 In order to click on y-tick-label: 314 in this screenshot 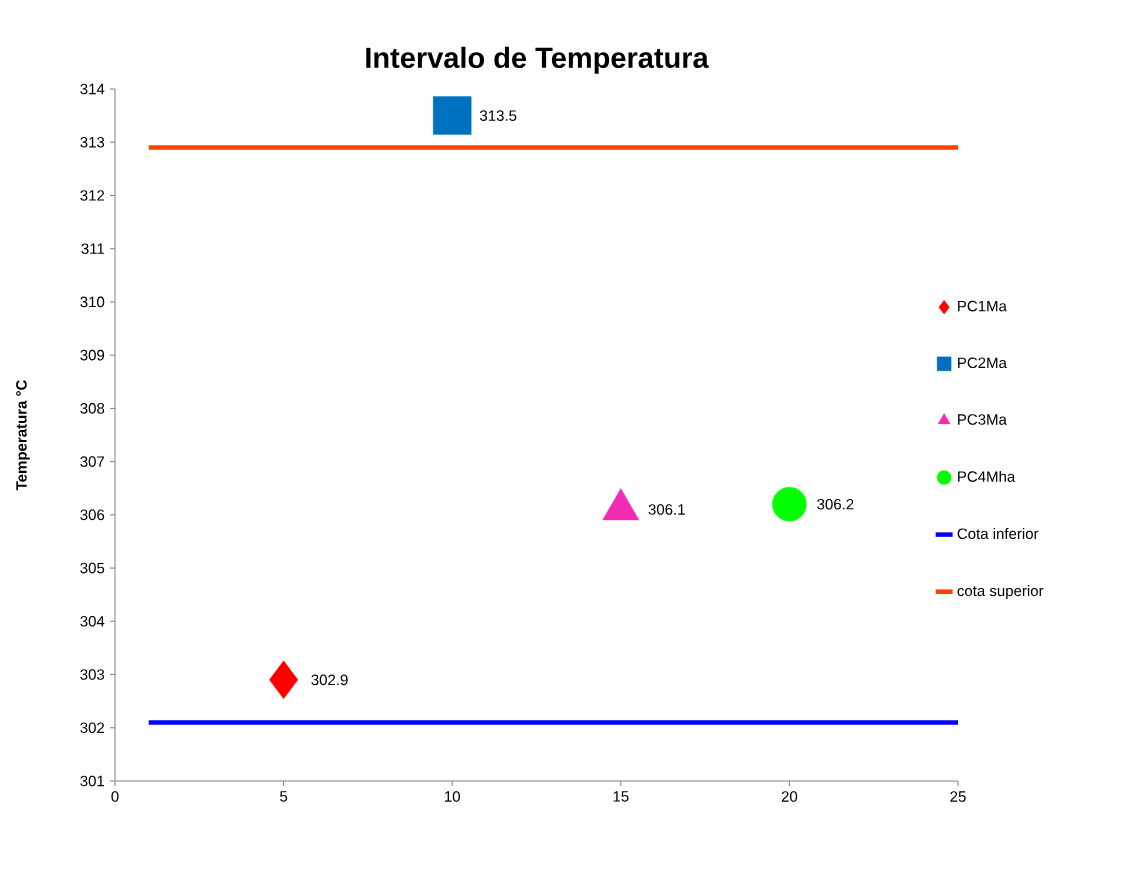, I will do `click(92, 89)`.